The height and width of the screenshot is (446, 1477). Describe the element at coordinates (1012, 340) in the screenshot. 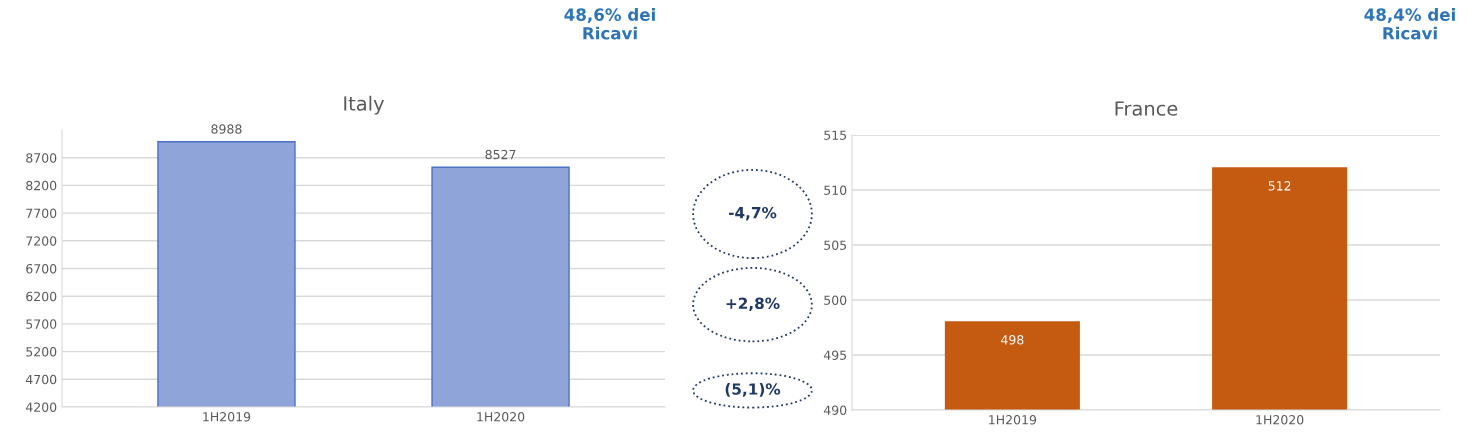

I see `data-label: 498` at that location.